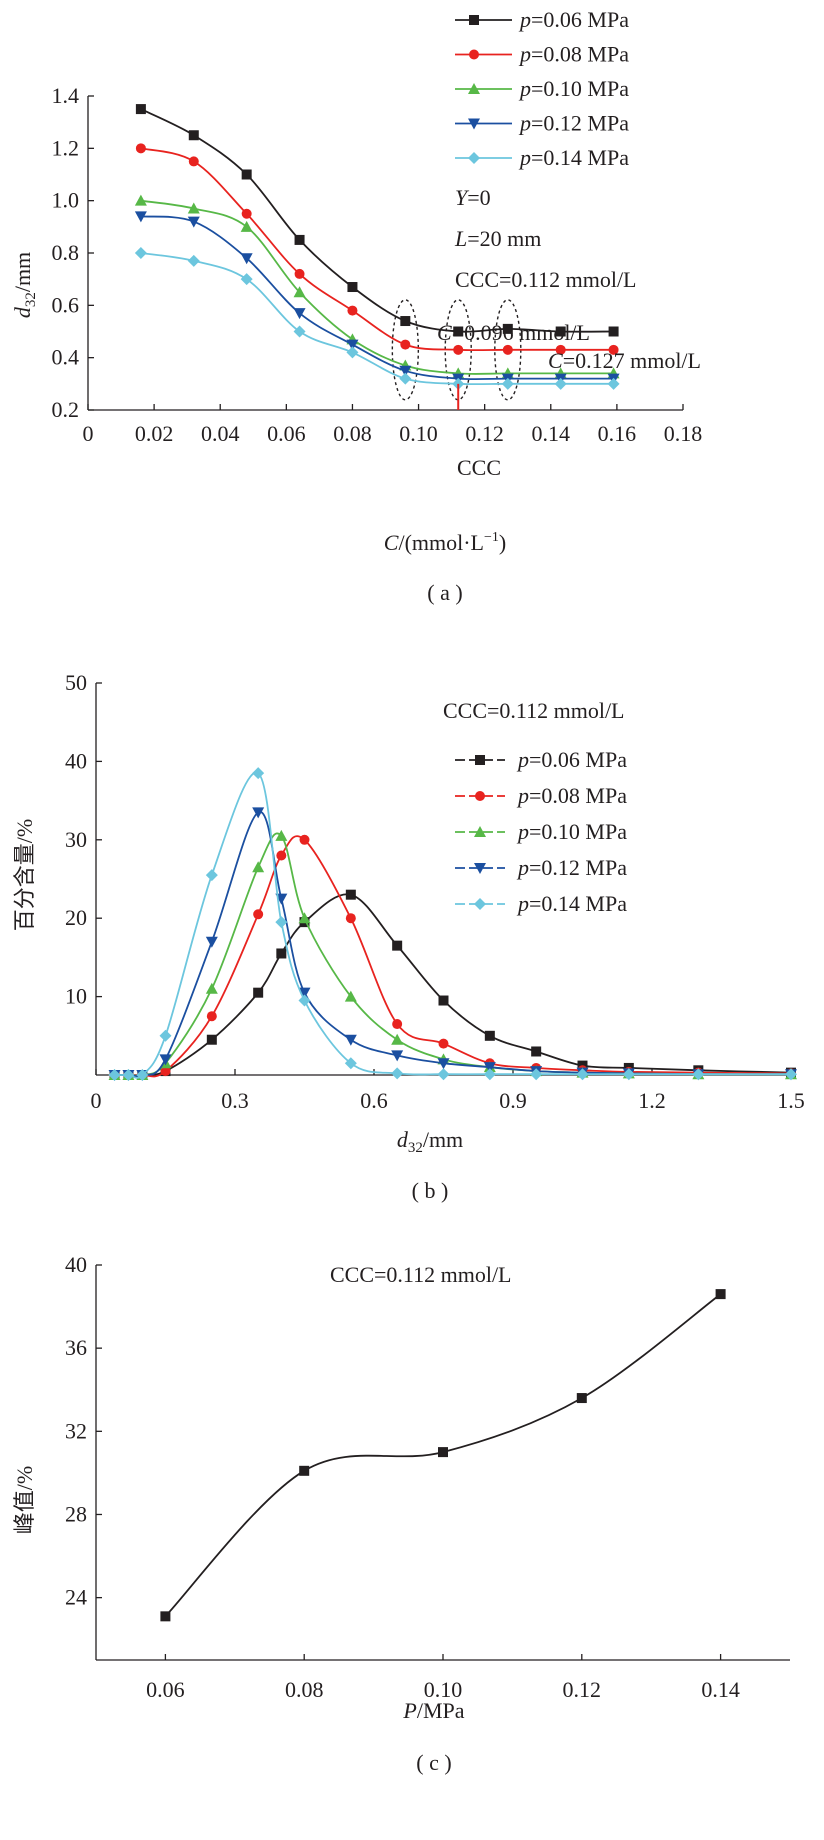 The image size is (824, 1840). I want to click on y-tick-label: 20, so click(76, 917).